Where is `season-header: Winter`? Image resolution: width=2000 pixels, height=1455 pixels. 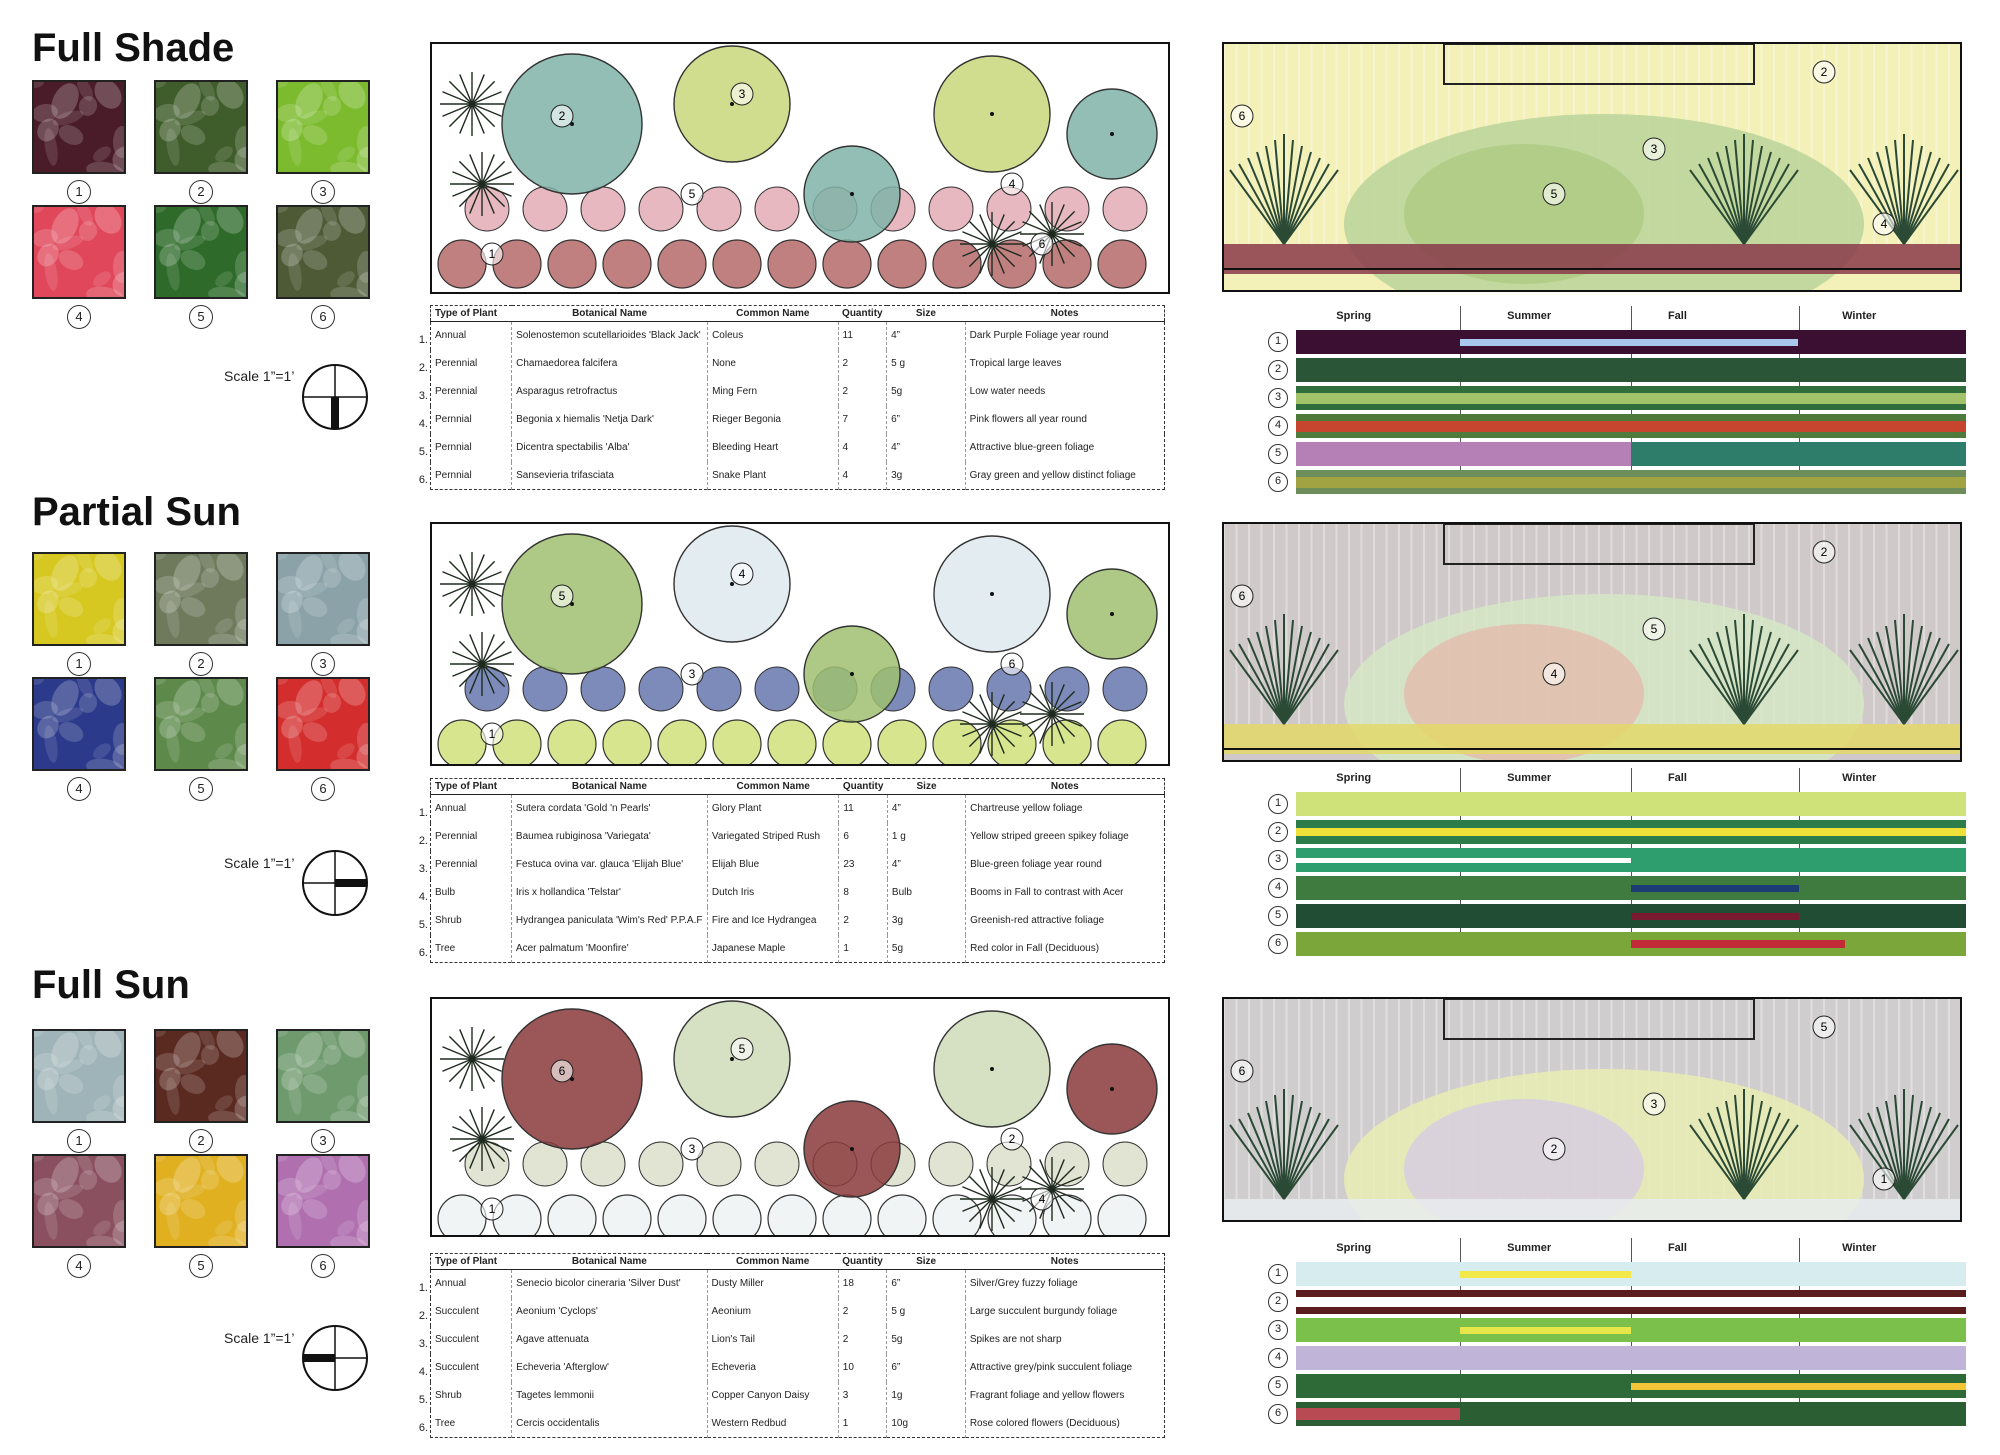
season-header: Winter is located at coordinates (1859, 316).